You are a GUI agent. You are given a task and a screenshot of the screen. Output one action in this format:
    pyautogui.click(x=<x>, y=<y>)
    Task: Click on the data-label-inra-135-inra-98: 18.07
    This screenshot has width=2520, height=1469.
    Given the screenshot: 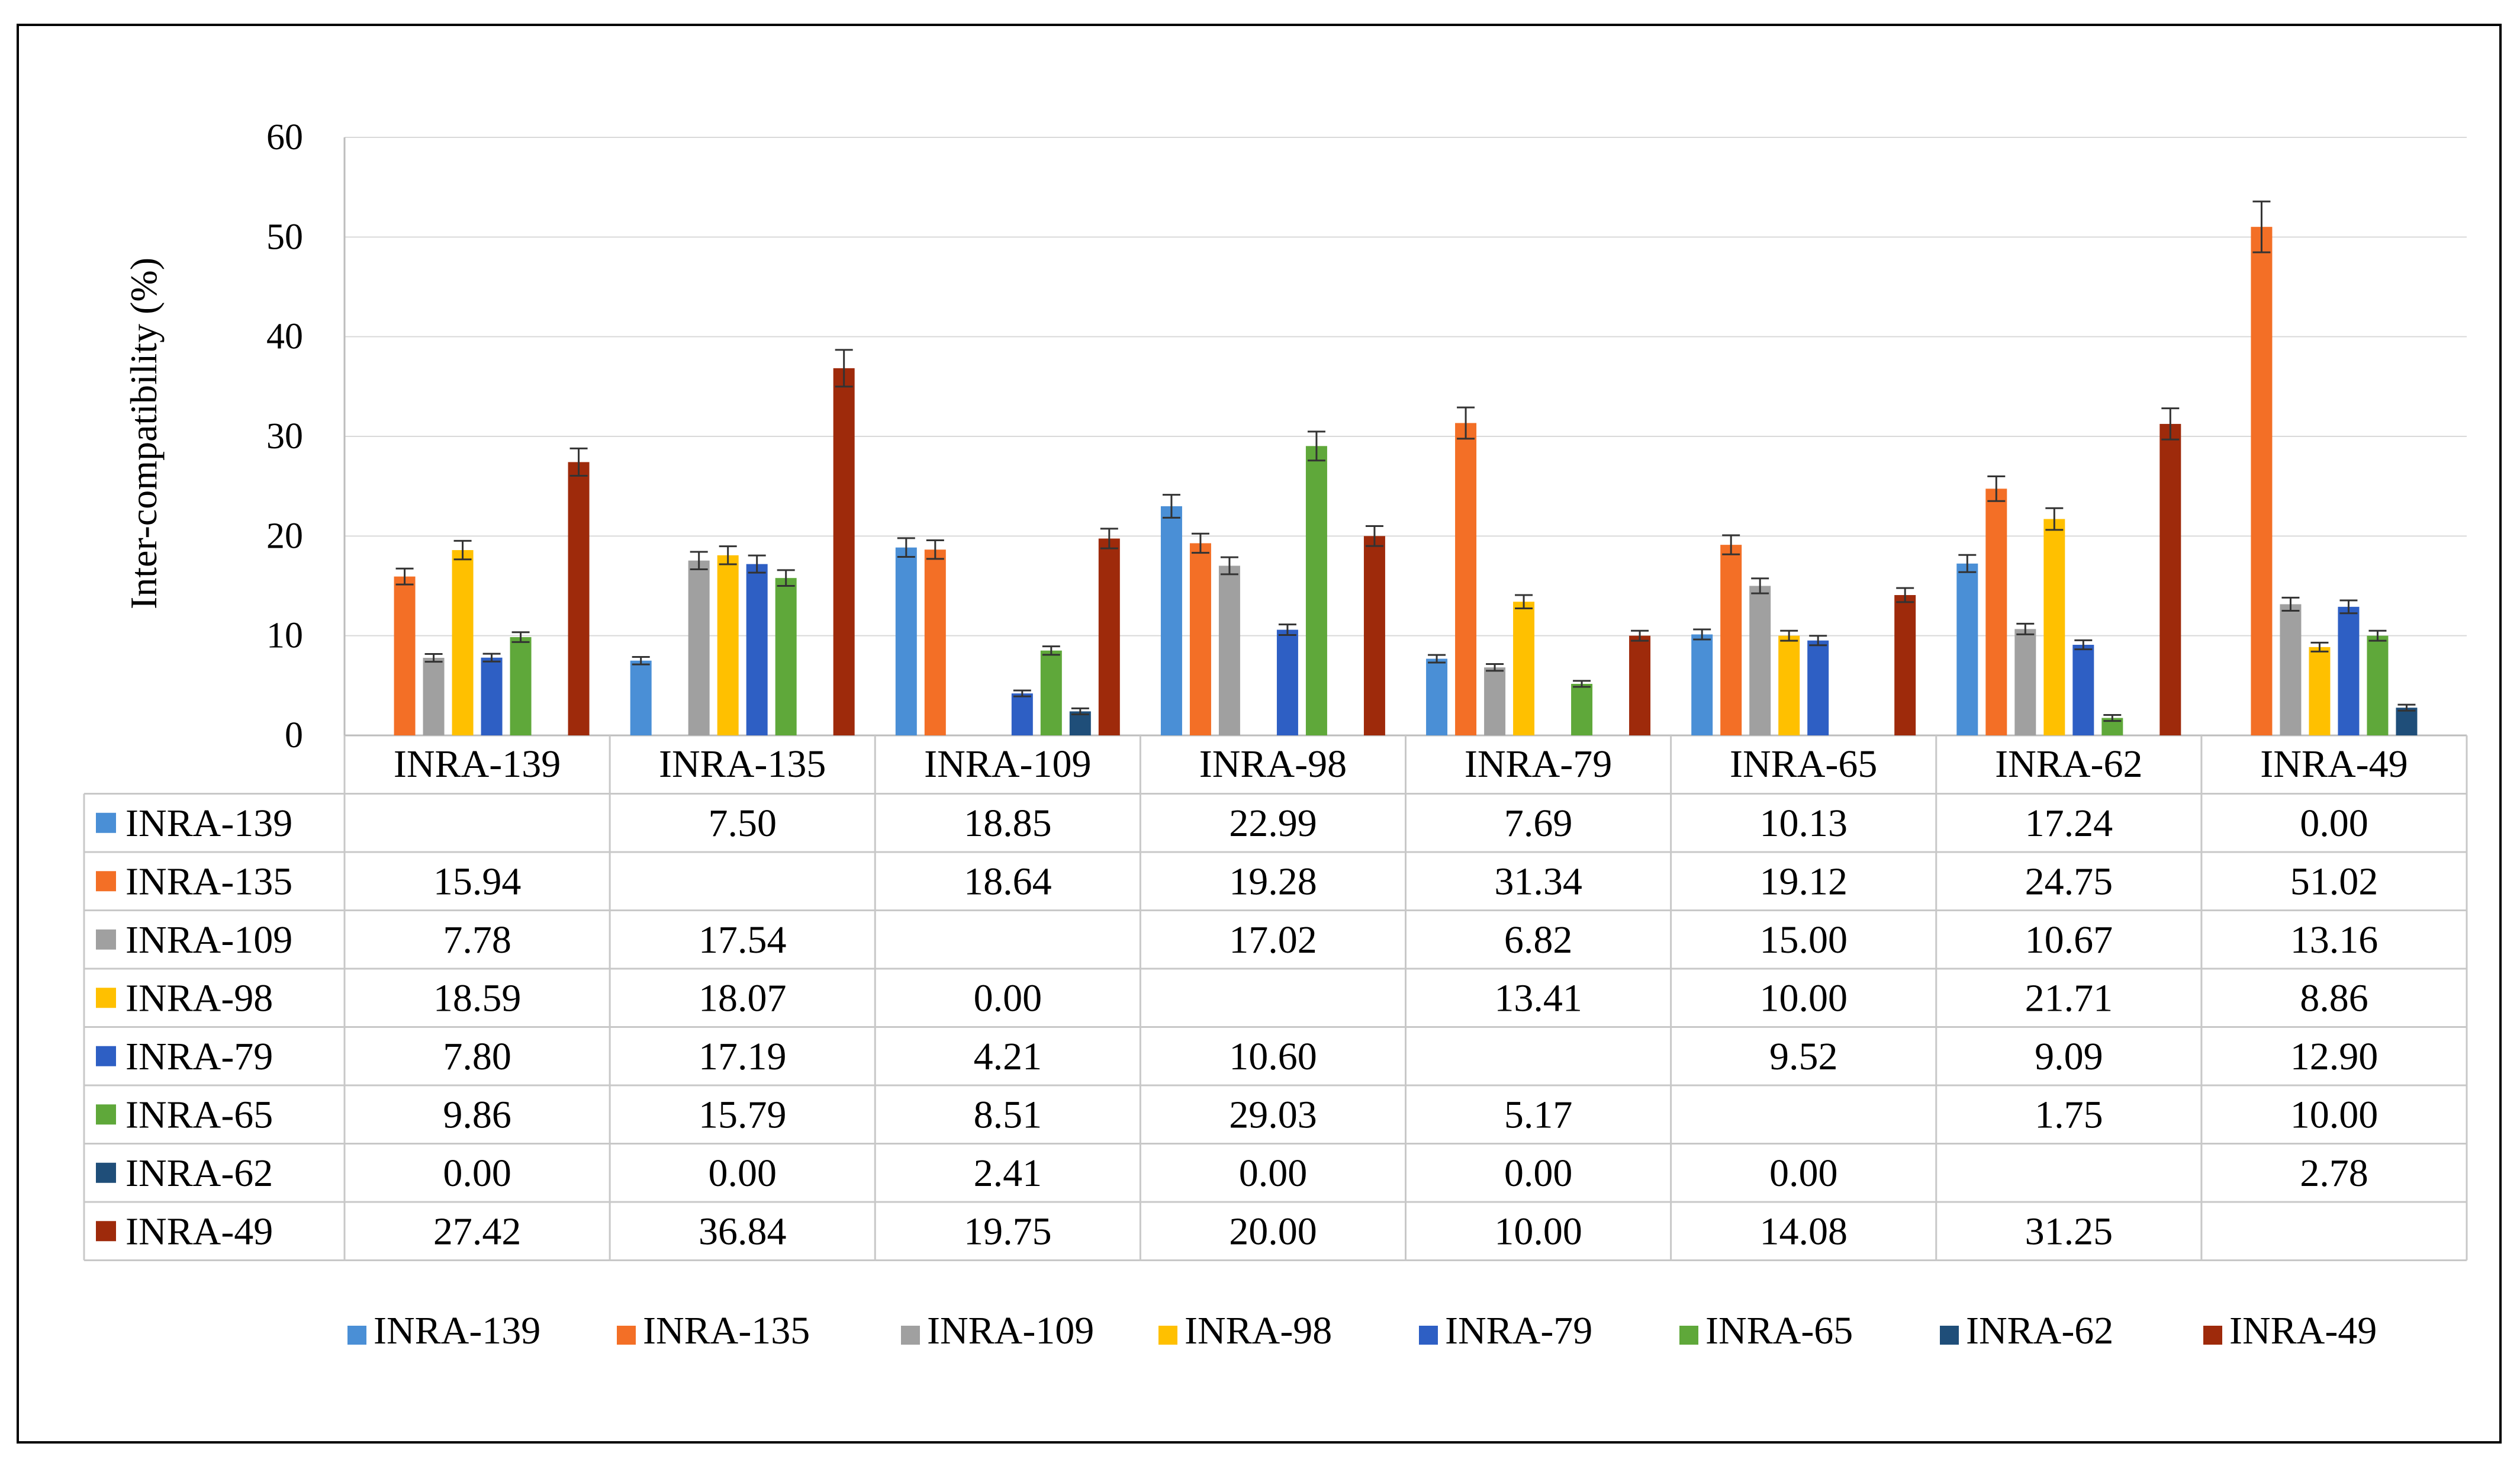 What is the action you would take?
    pyautogui.click(x=743, y=998)
    